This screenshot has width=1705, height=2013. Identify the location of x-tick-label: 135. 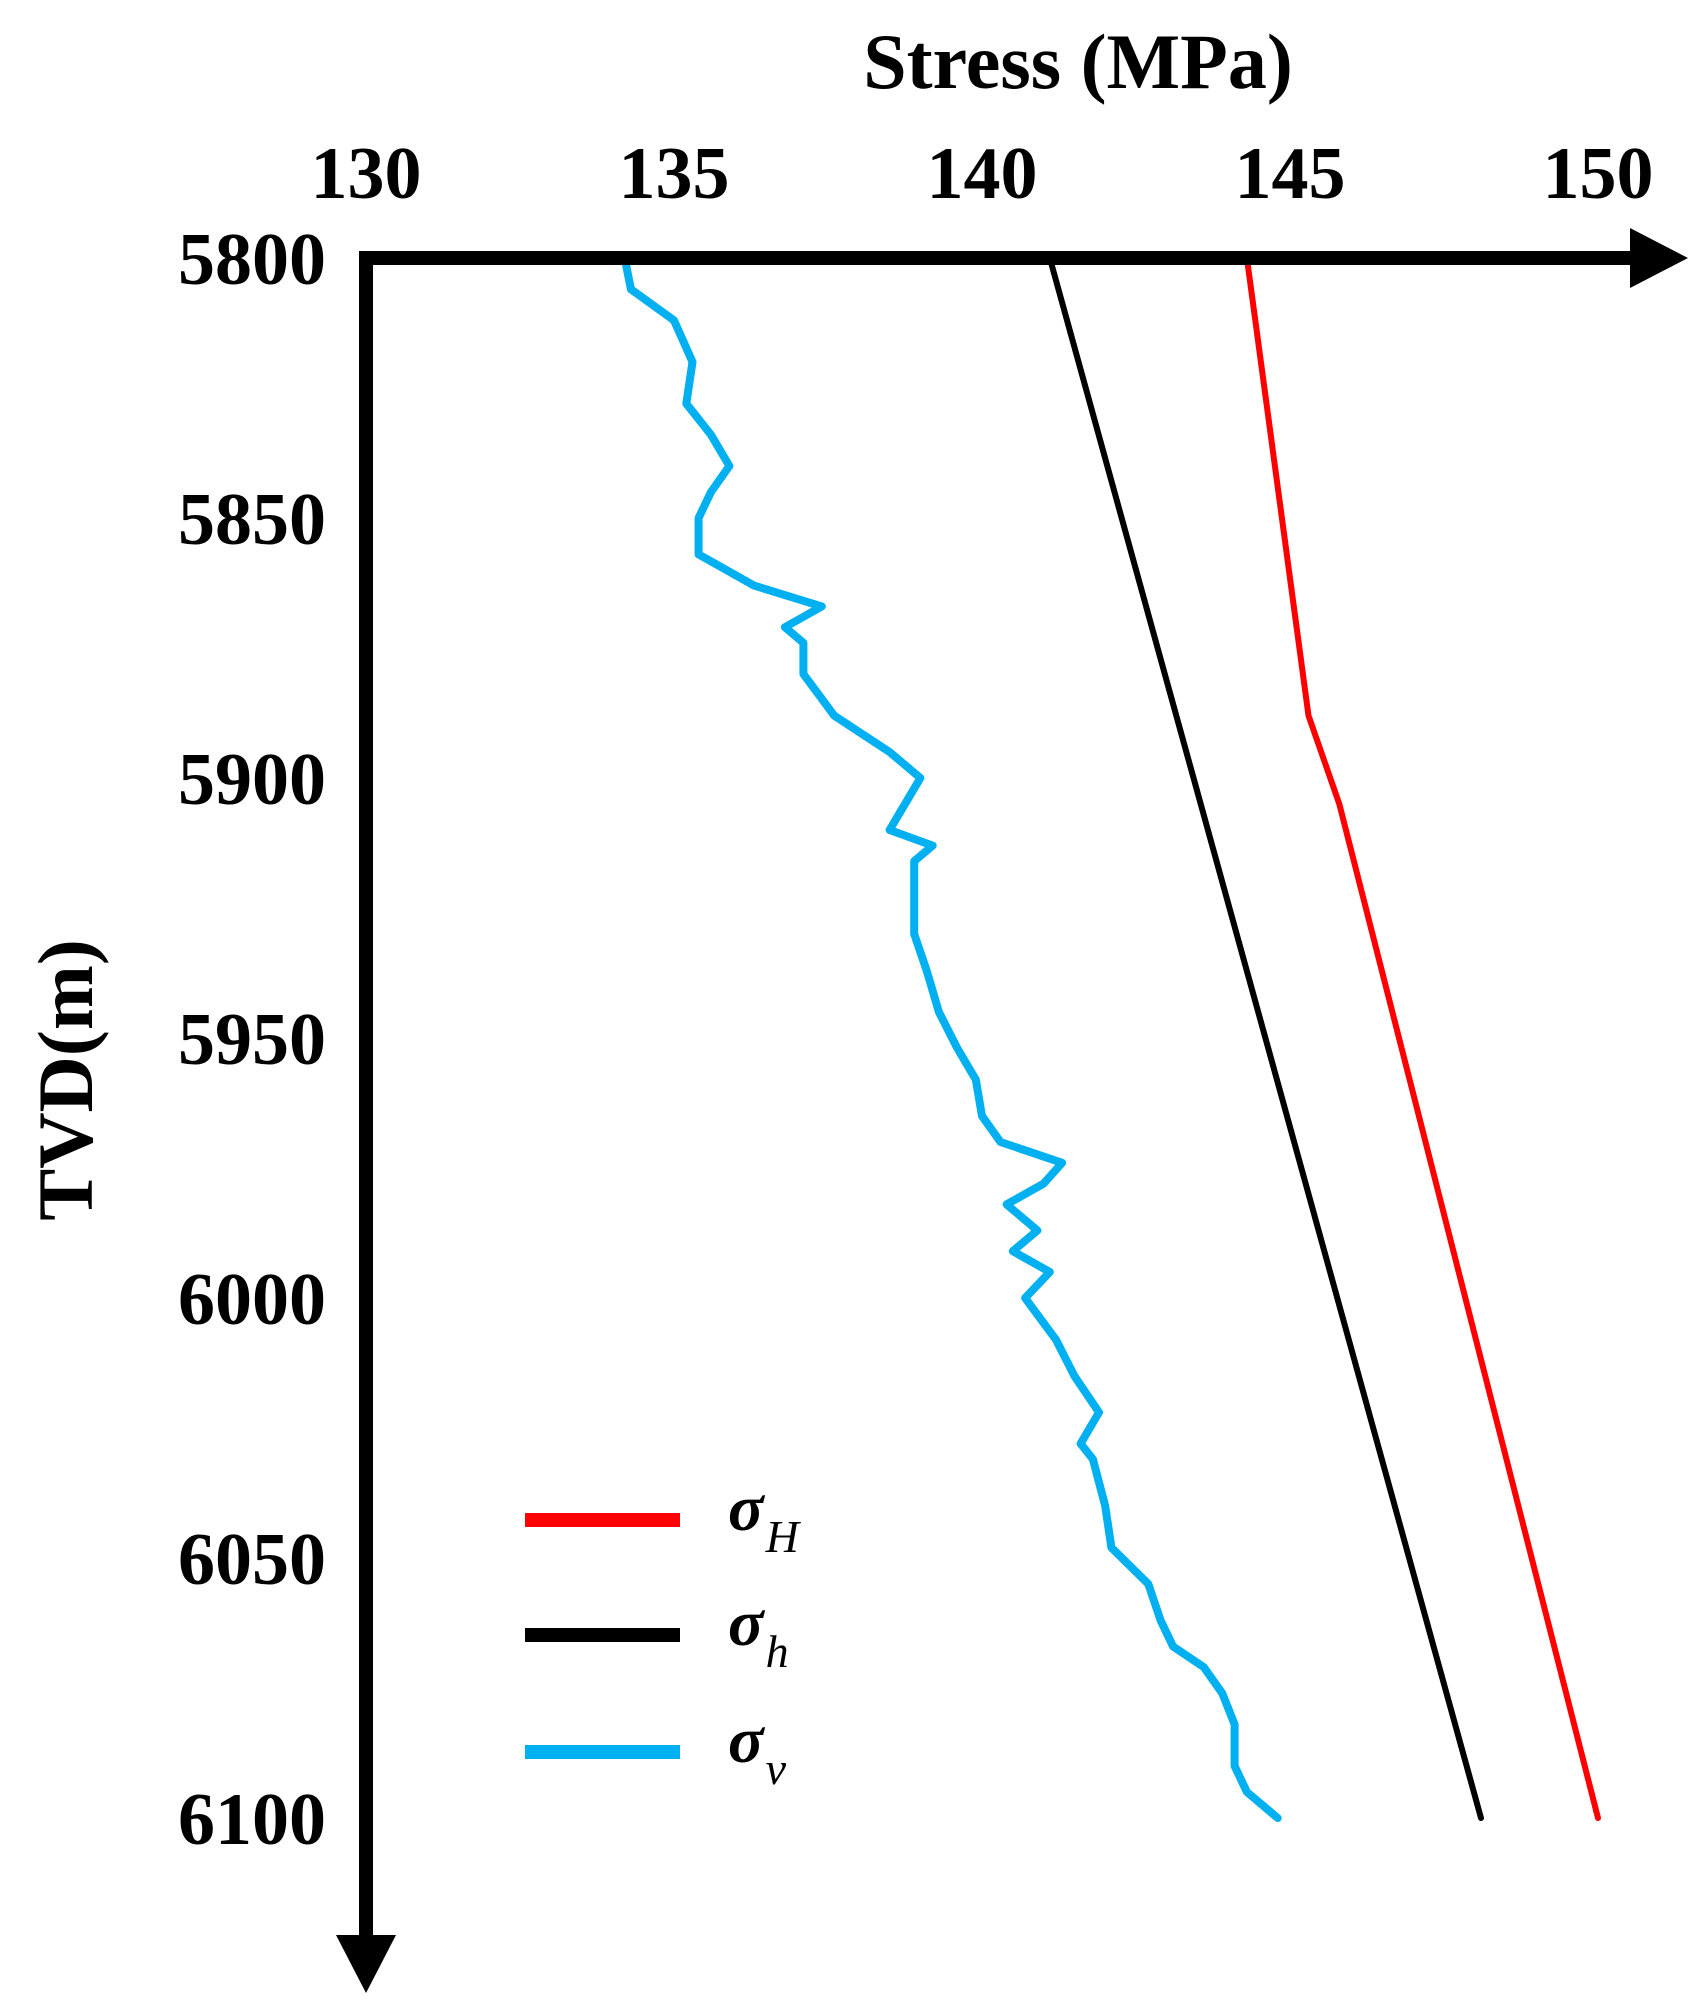
(674, 174).